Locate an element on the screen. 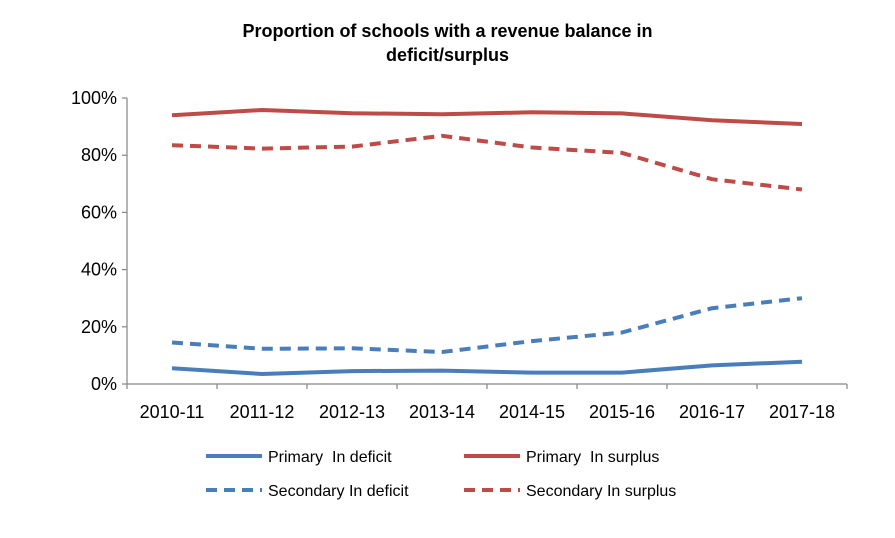 This screenshot has width=895, height=538. x-tick-label: 2017-18 is located at coordinates (802, 412).